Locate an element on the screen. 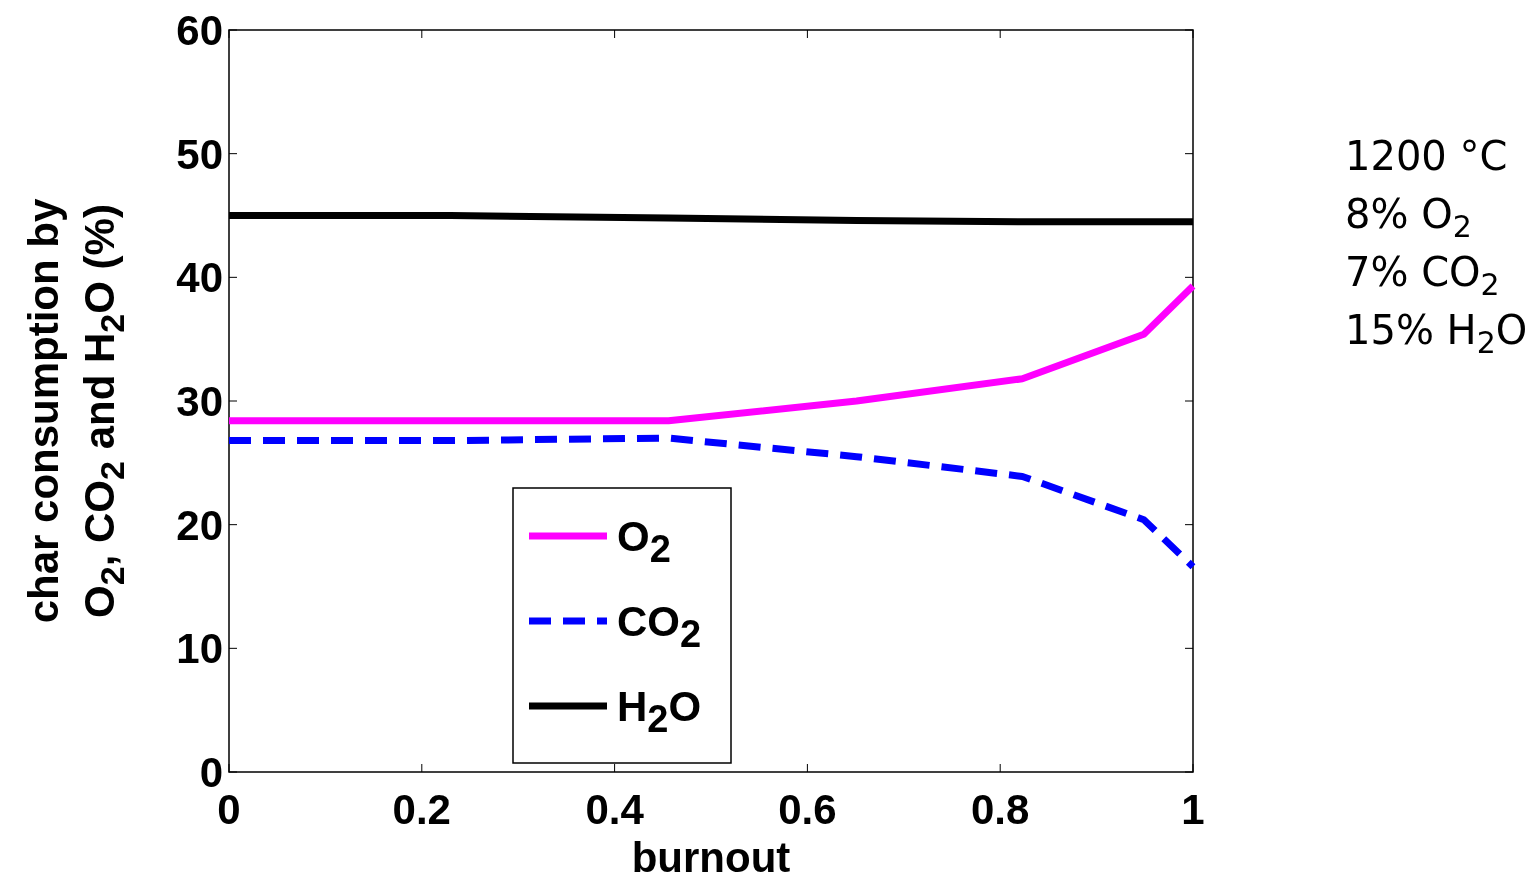  y-tick-label: 20 is located at coordinates (199, 525).